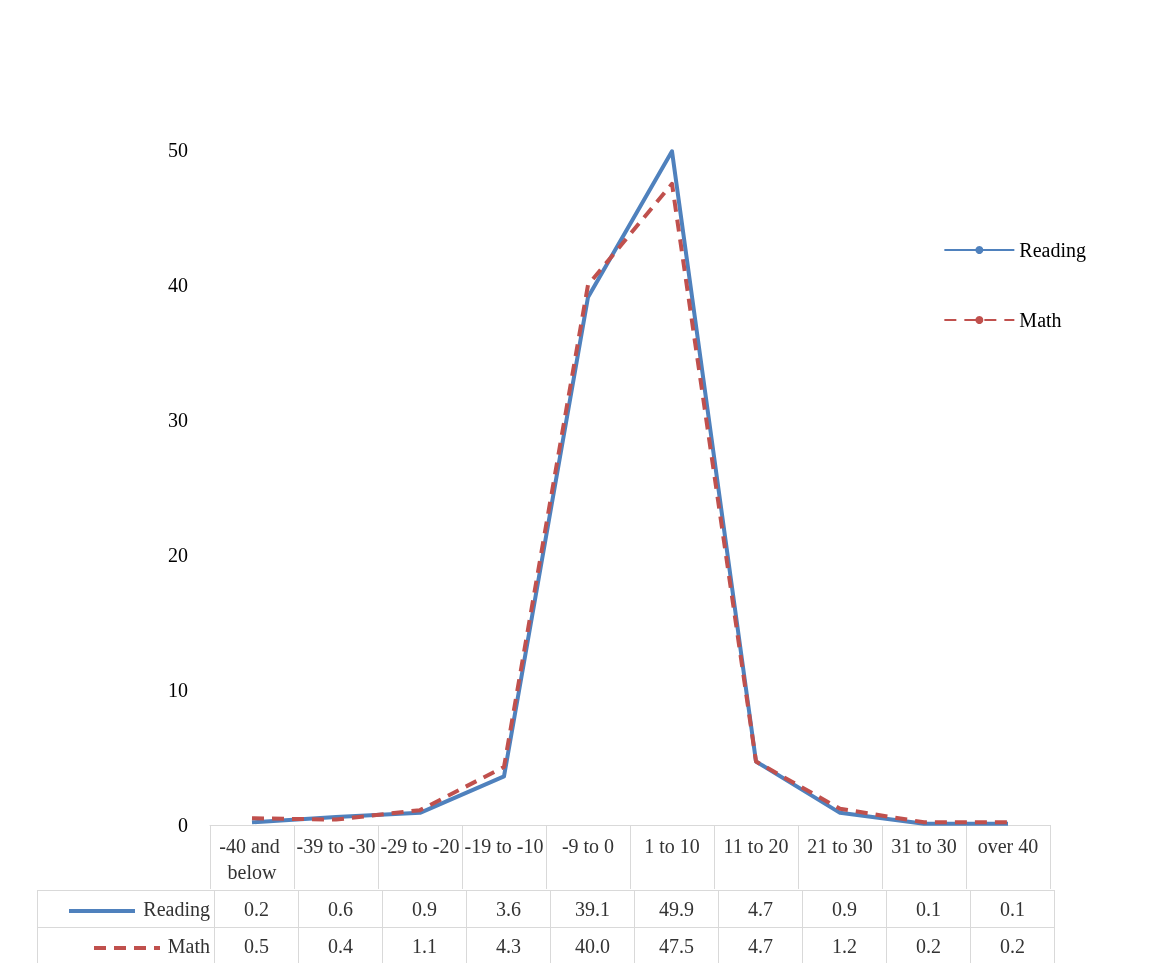 The image size is (1151, 963). What do you see at coordinates (178, 555) in the screenshot?
I see `y-tick-label: 20` at bounding box center [178, 555].